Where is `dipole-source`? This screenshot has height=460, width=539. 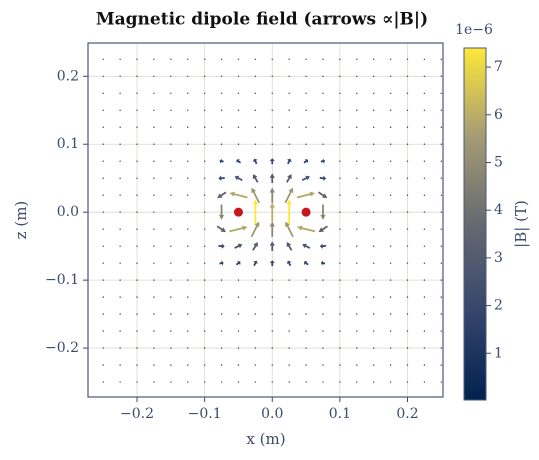 dipole-source is located at coordinates (238, 212).